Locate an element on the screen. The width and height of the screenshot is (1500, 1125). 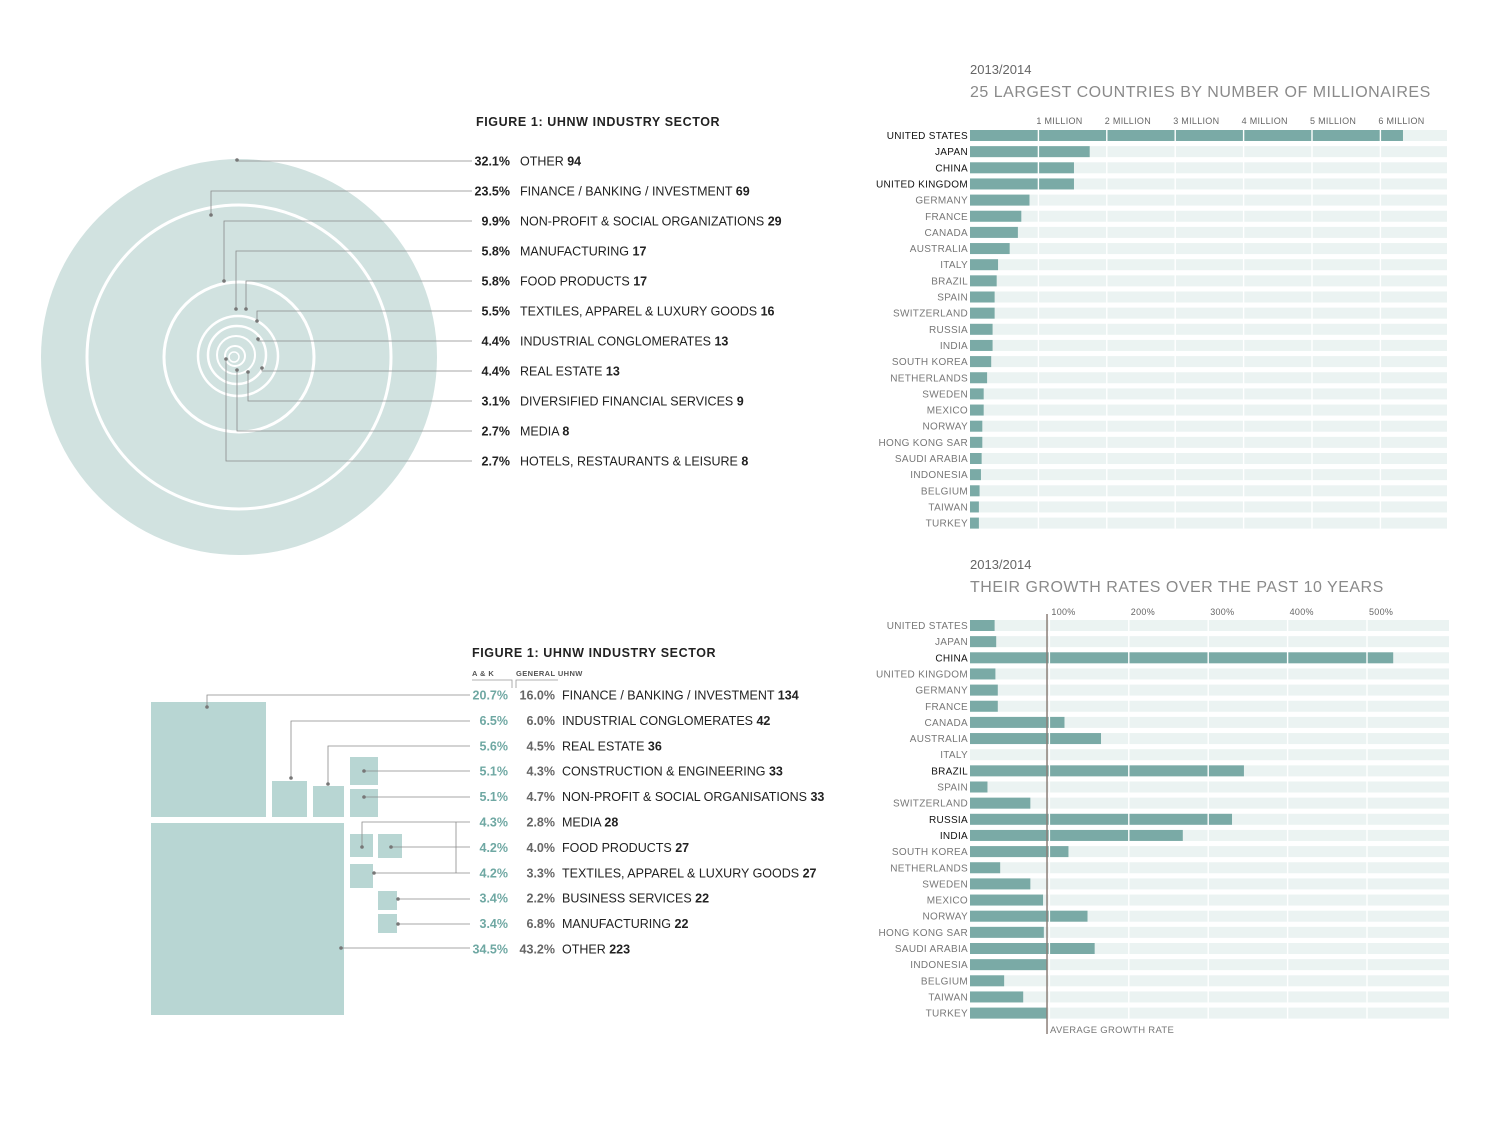
chart1-label-2: NON-PROFIT & SOCIAL ORGANIZATIONS 29 is located at coordinates (651, 222).